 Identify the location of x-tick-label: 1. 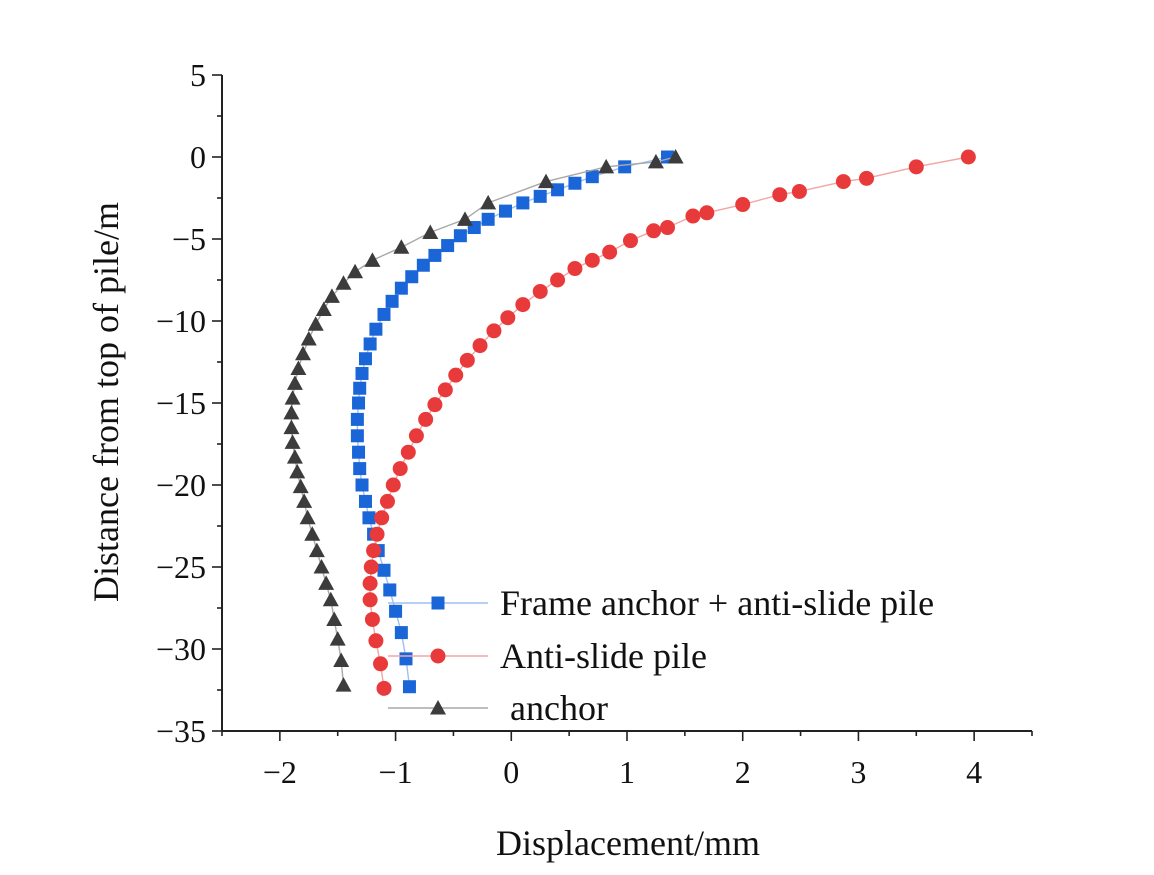
(627, 772).